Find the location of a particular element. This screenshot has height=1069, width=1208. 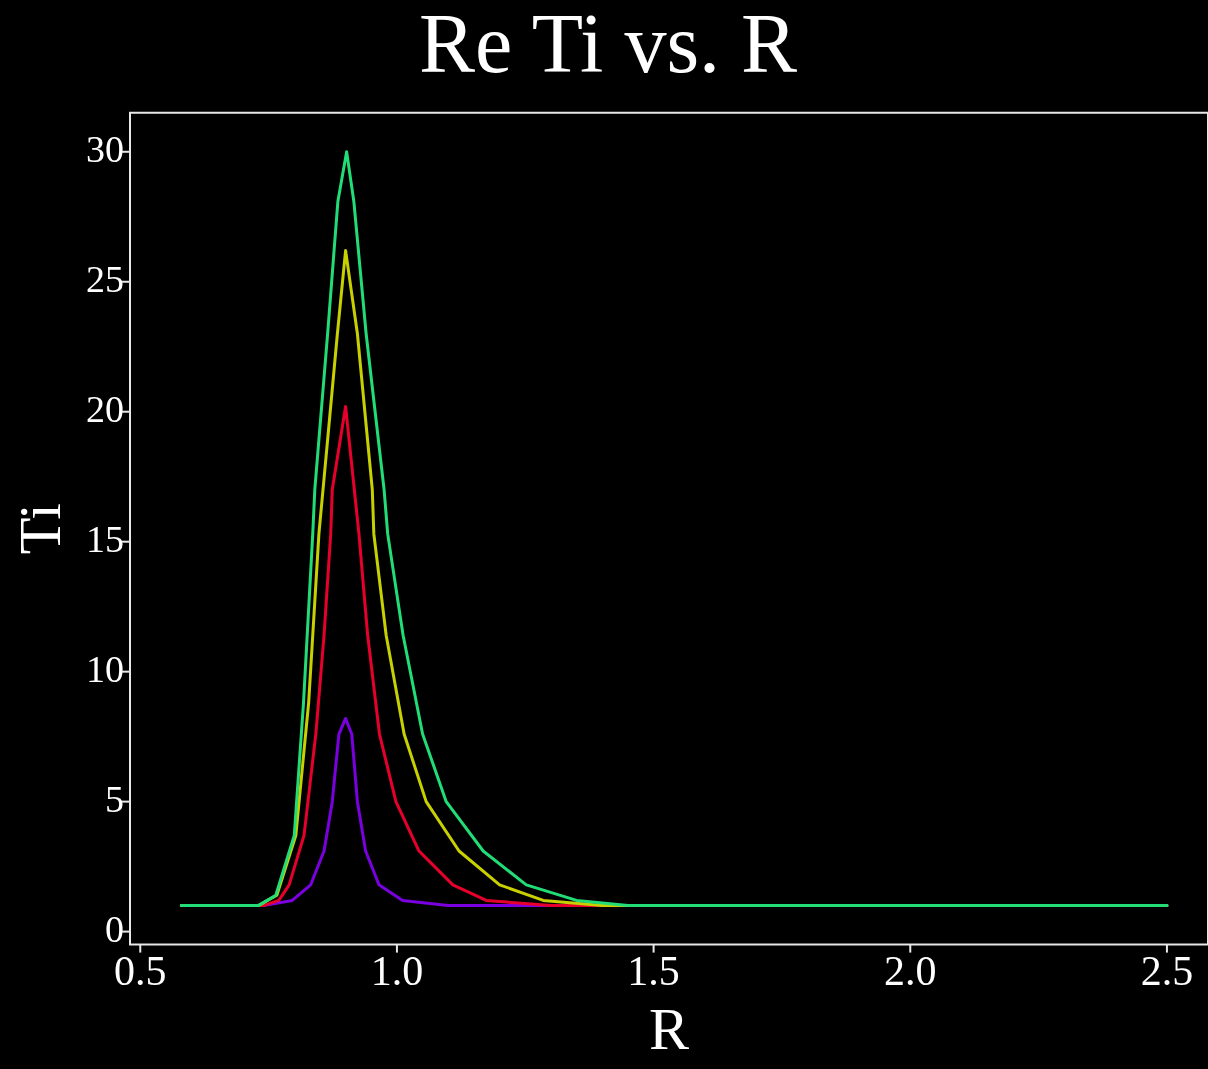

y-tick-label: 5 is located at coordinates (114, 798).